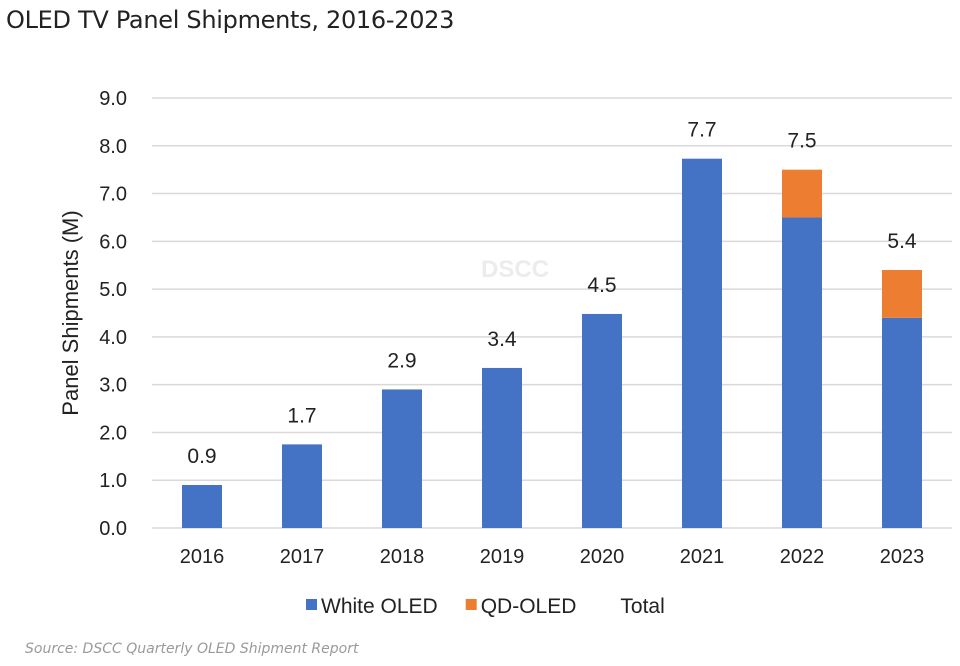  What do you see at coordinates (302, 557) in the screenshot?
I see `x-tick-label: 2017` at bounding box center [302, 557].